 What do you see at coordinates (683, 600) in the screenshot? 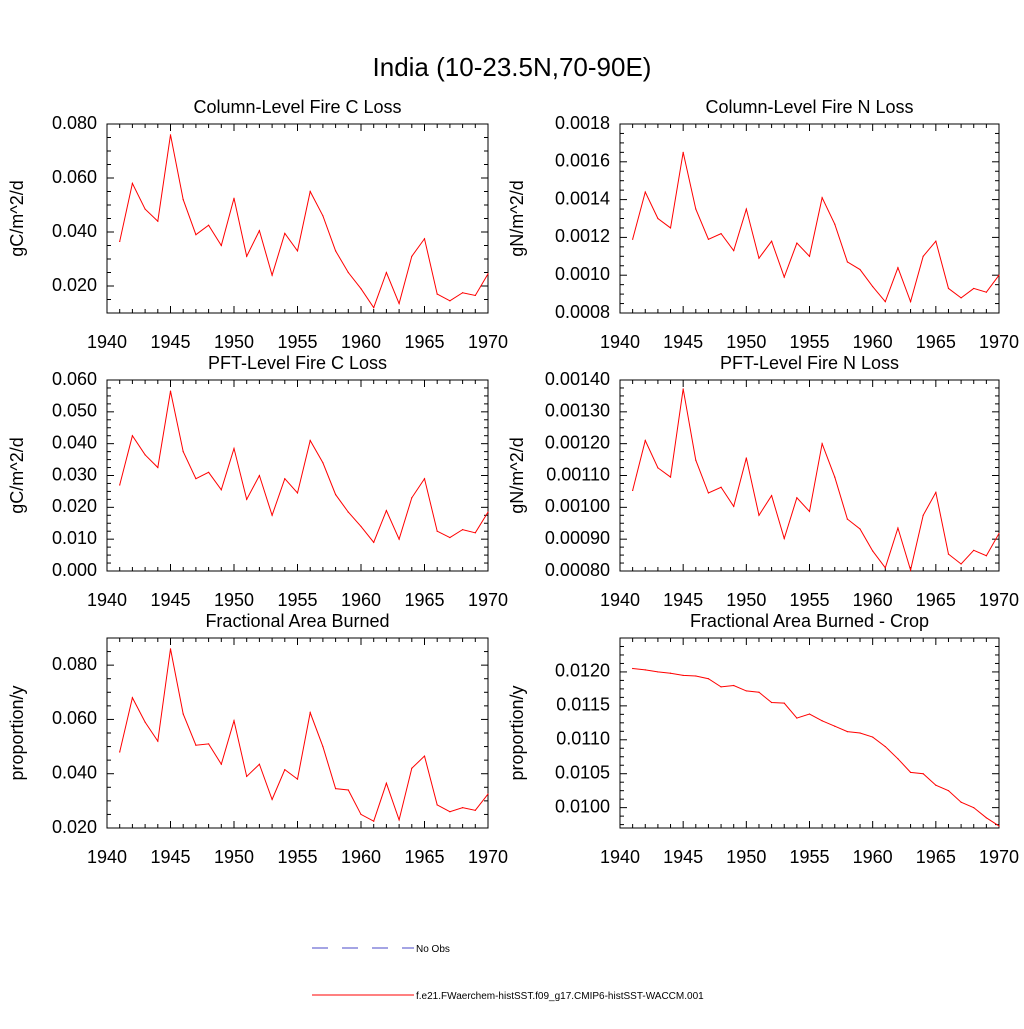
I see `x-tick-label: 1945` at bounding box center [683, 600].